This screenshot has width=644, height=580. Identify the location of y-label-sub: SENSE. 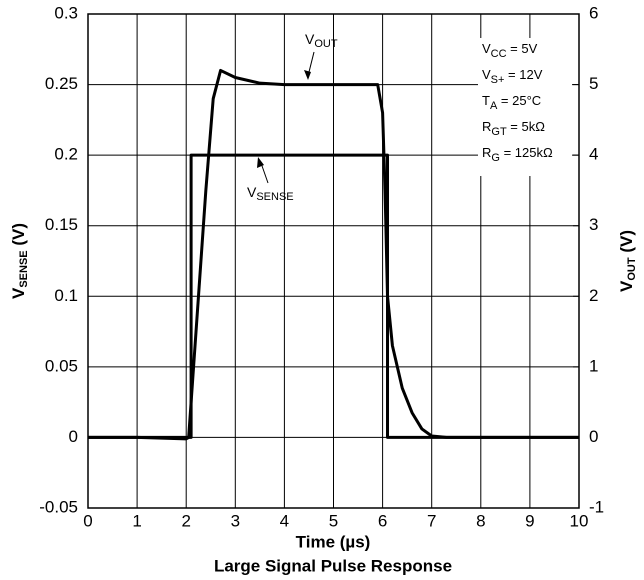
(24, 268).